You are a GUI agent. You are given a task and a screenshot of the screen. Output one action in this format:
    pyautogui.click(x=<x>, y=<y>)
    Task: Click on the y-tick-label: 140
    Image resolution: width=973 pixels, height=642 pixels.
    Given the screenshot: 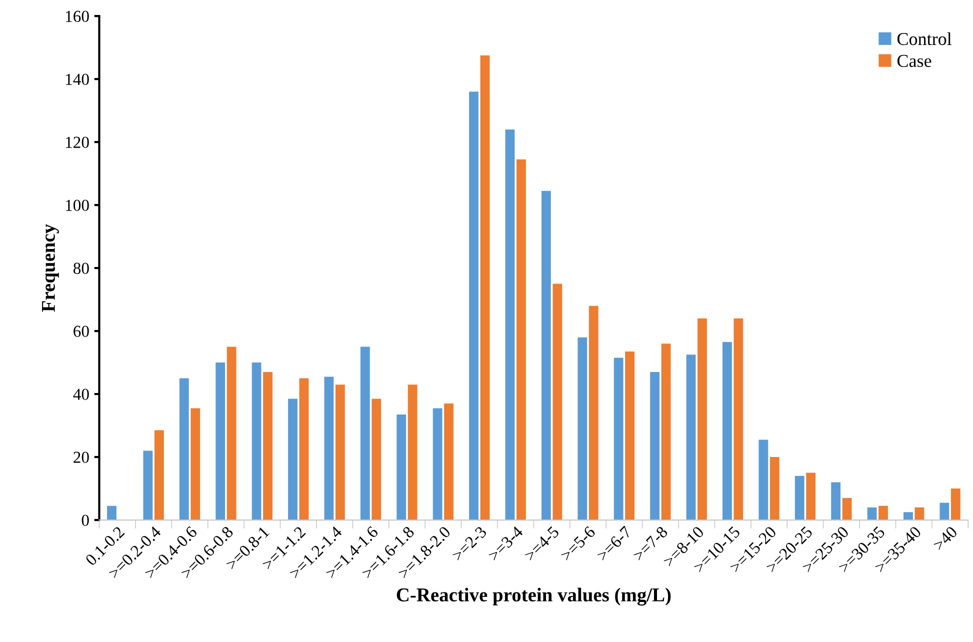 What is the action you would take?
    pyautogui.click(x=77, y=79)
    